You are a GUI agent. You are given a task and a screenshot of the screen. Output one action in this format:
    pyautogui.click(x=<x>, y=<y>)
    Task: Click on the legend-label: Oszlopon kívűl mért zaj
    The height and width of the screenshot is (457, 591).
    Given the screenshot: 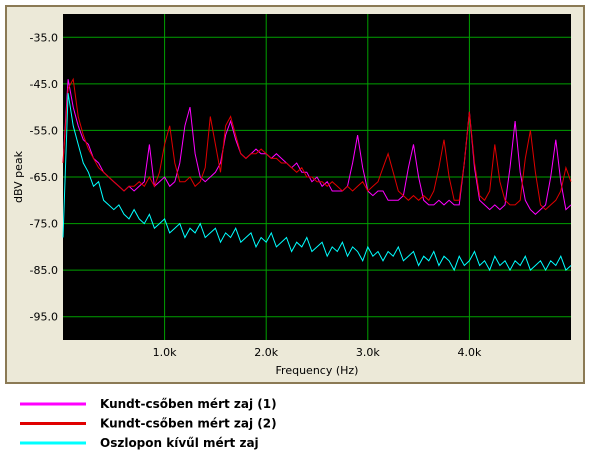 What is the action you would take?
    pyautogui.click(x=179, y=443)
    